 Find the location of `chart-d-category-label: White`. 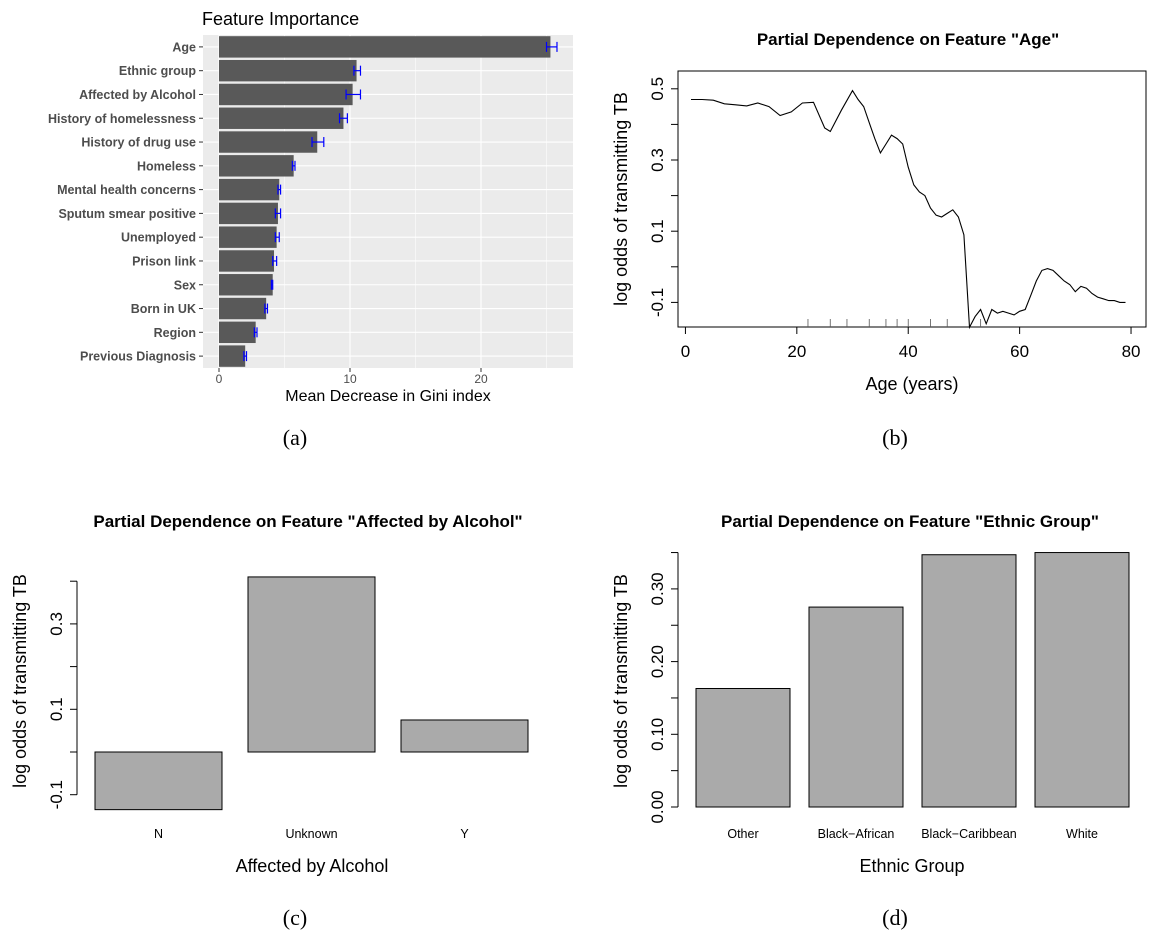

chart-d-category-label: White is located at coordinates (1082, 834).